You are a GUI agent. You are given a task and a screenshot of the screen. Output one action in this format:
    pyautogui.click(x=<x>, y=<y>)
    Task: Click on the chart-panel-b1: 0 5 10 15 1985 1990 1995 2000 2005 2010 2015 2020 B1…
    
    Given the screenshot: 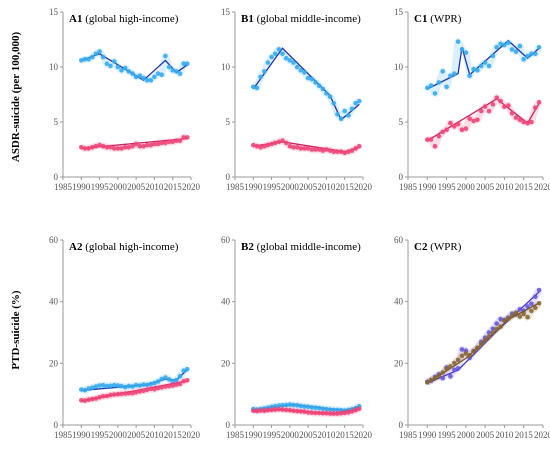 What is the action you would take?
    pyautogui.click(x=297, y=99)
    